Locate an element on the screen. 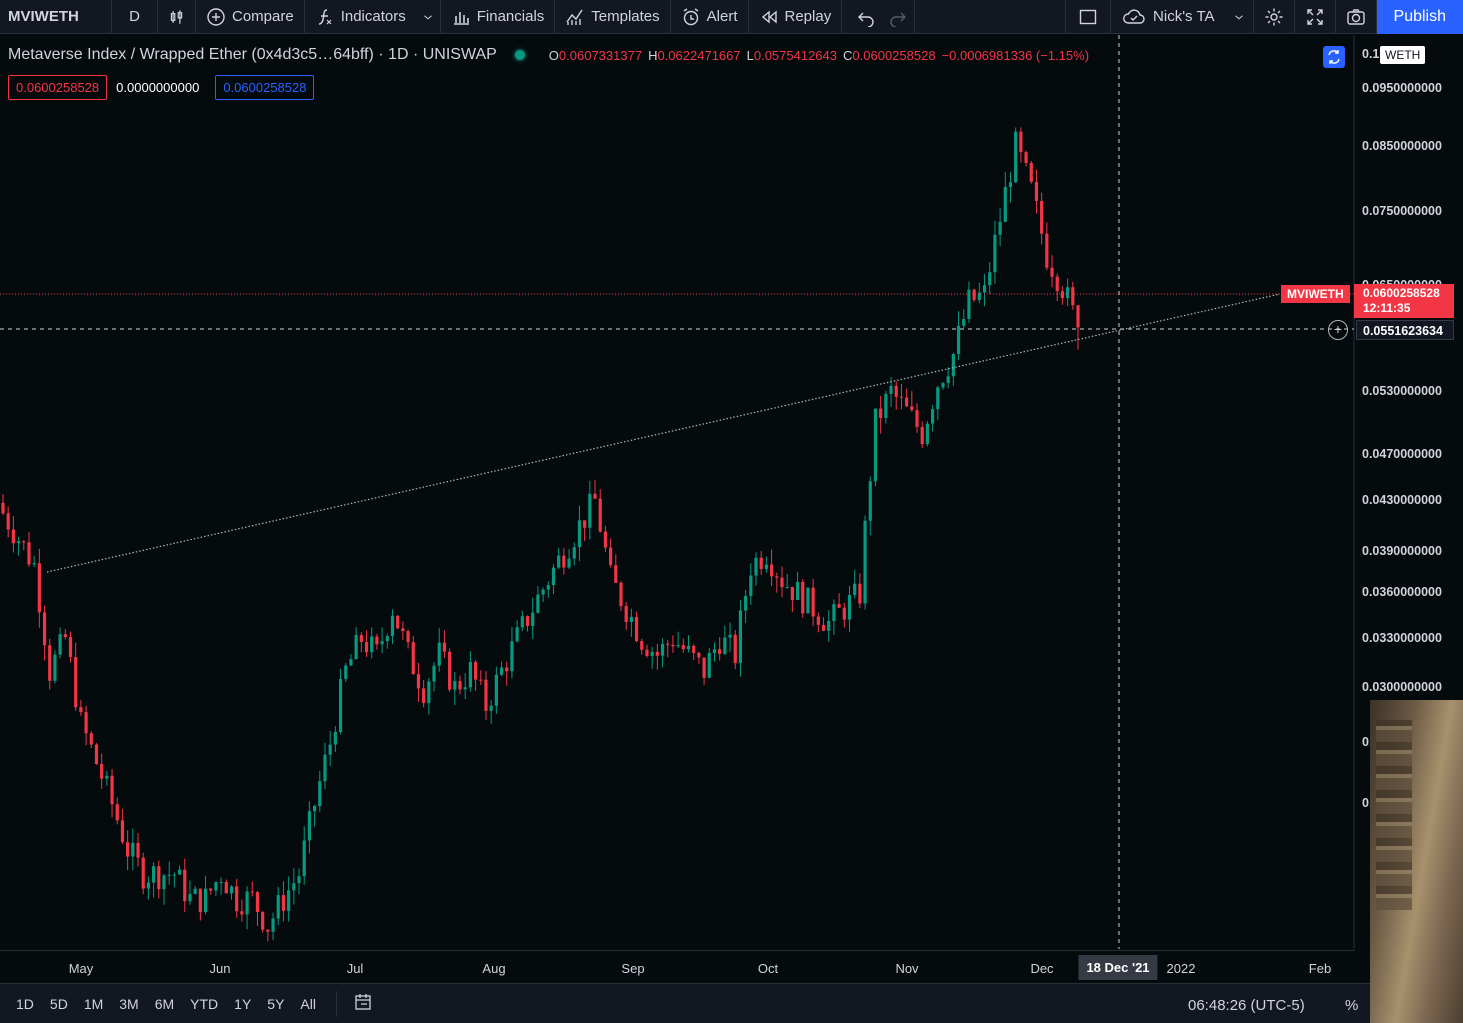  timezone-clock: 06:48:26 (UTC-5) is located at coordinates (1246, 1005).